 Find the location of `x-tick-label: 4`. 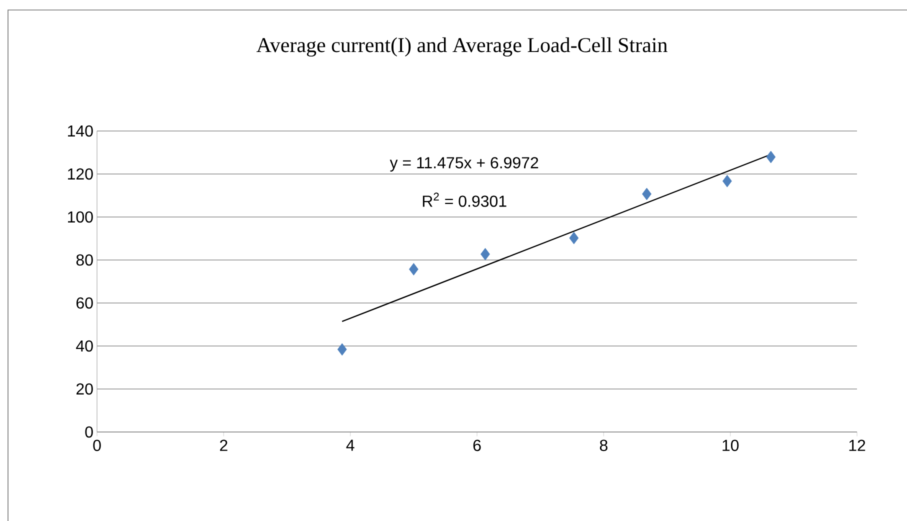

x-tick-label: 4 is located at coordinates (350, 445).